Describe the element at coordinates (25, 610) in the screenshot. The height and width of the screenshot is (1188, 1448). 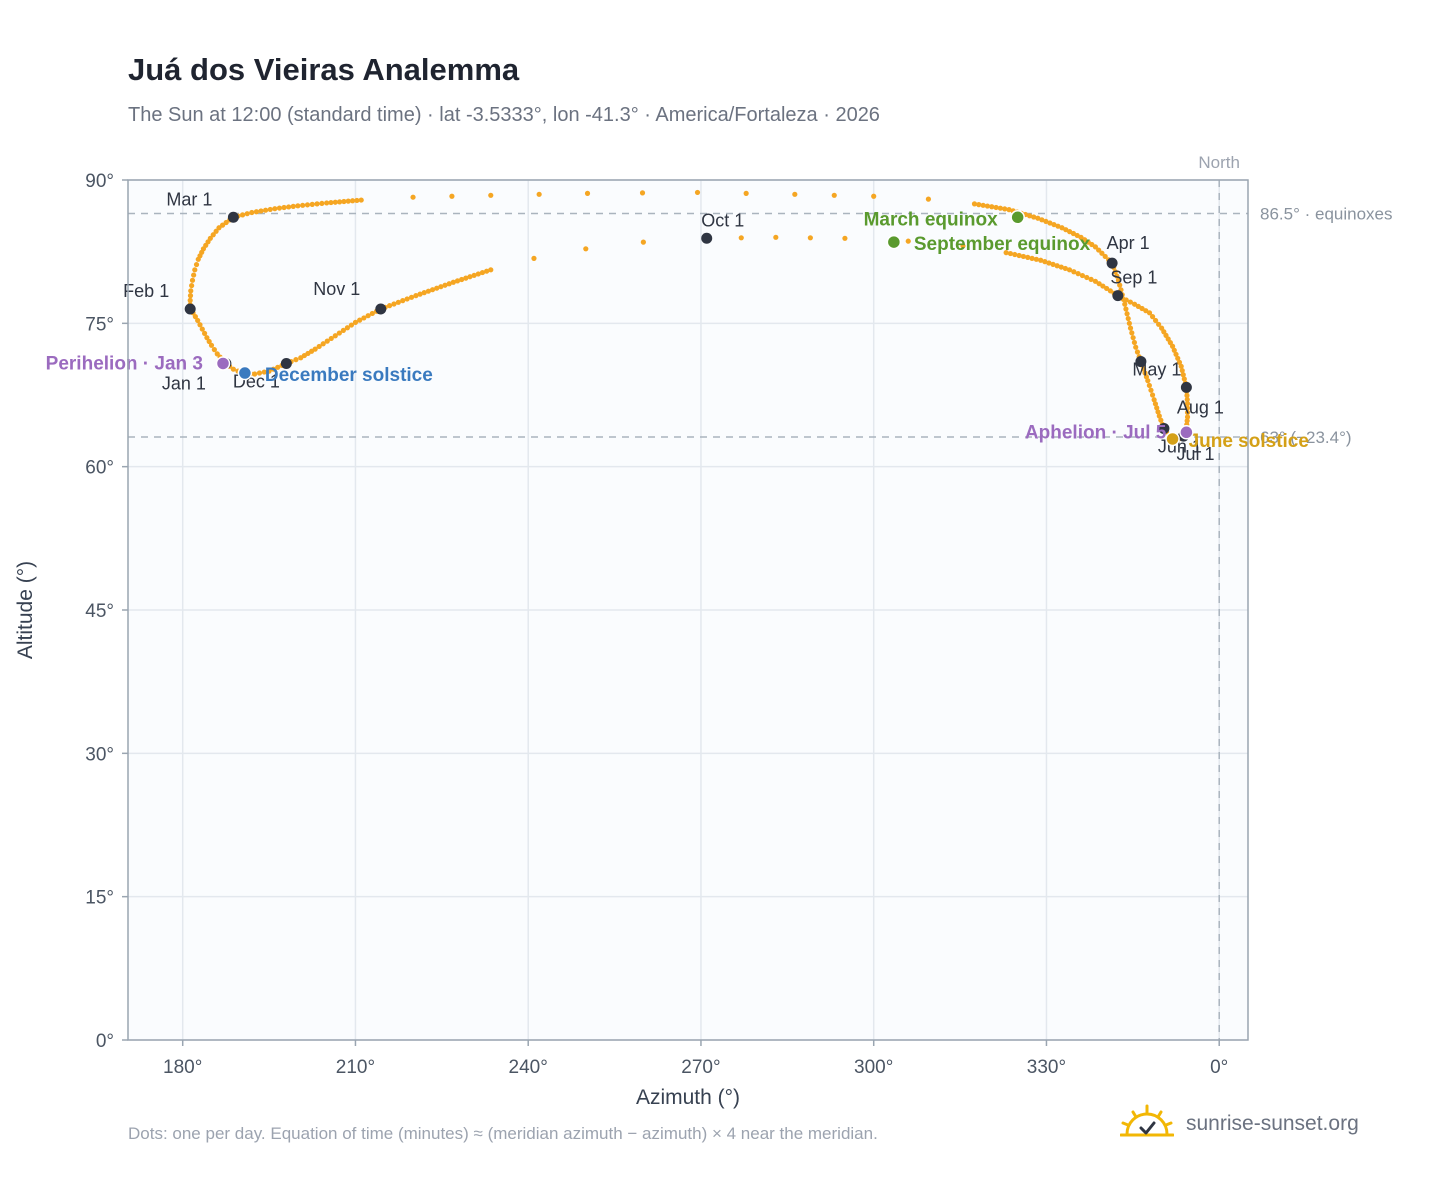
I see `y-axis-label: Altitude (°)` at that location.